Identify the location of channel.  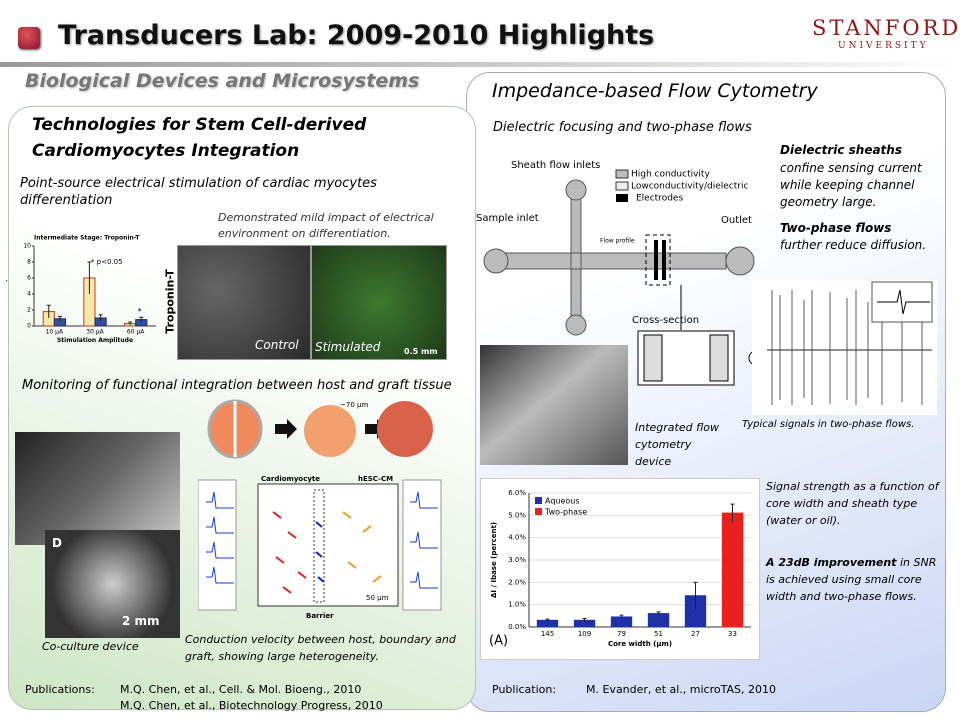
(611, 257).